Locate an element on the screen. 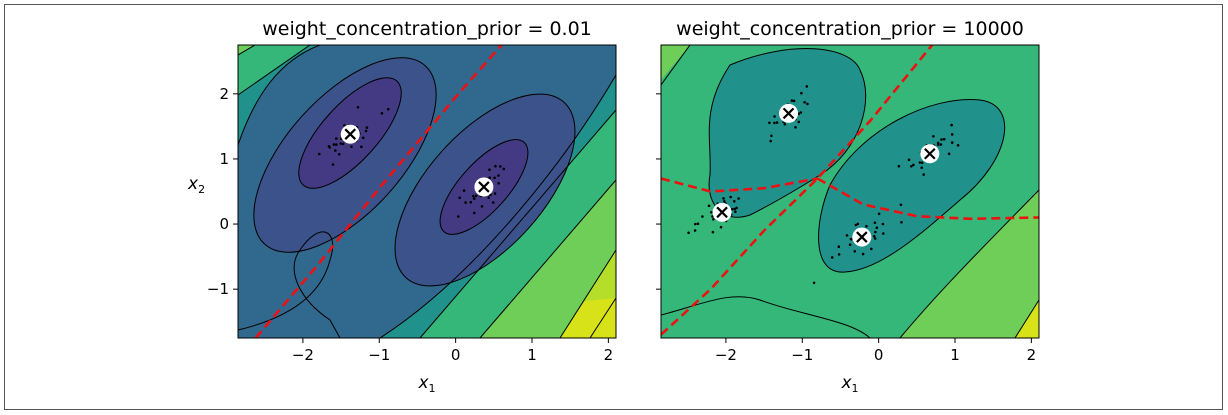  left-xtick-label: 1 is located at coordinates (532, 355).